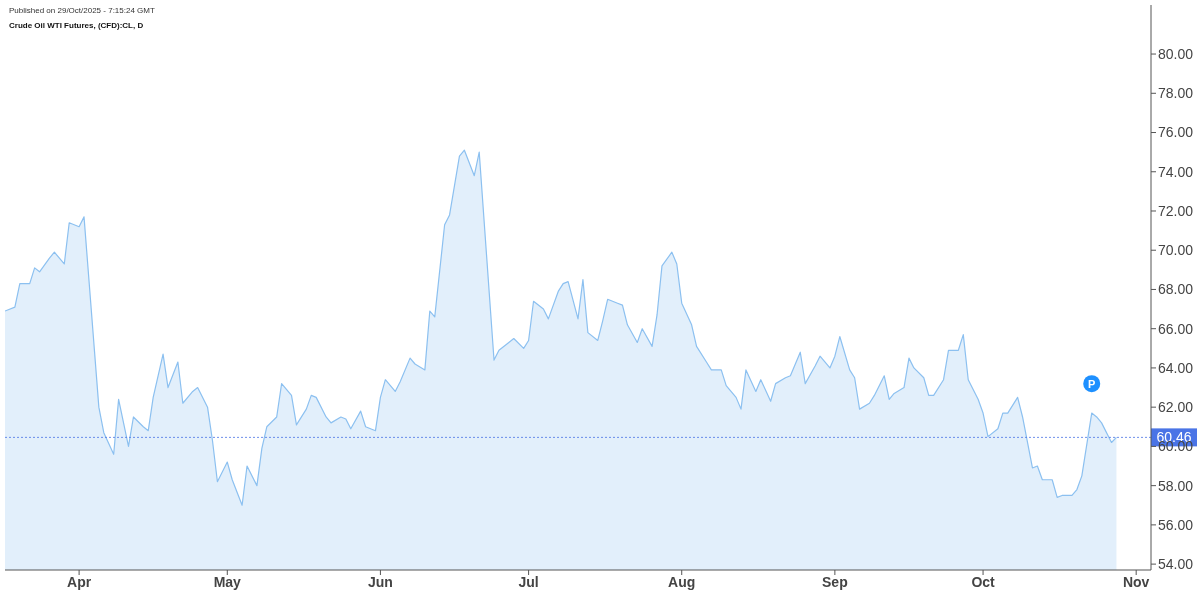  Describe the element at coordinates (79, 581) in the screenshot. I see `x-tick-label: Apr` at that location.